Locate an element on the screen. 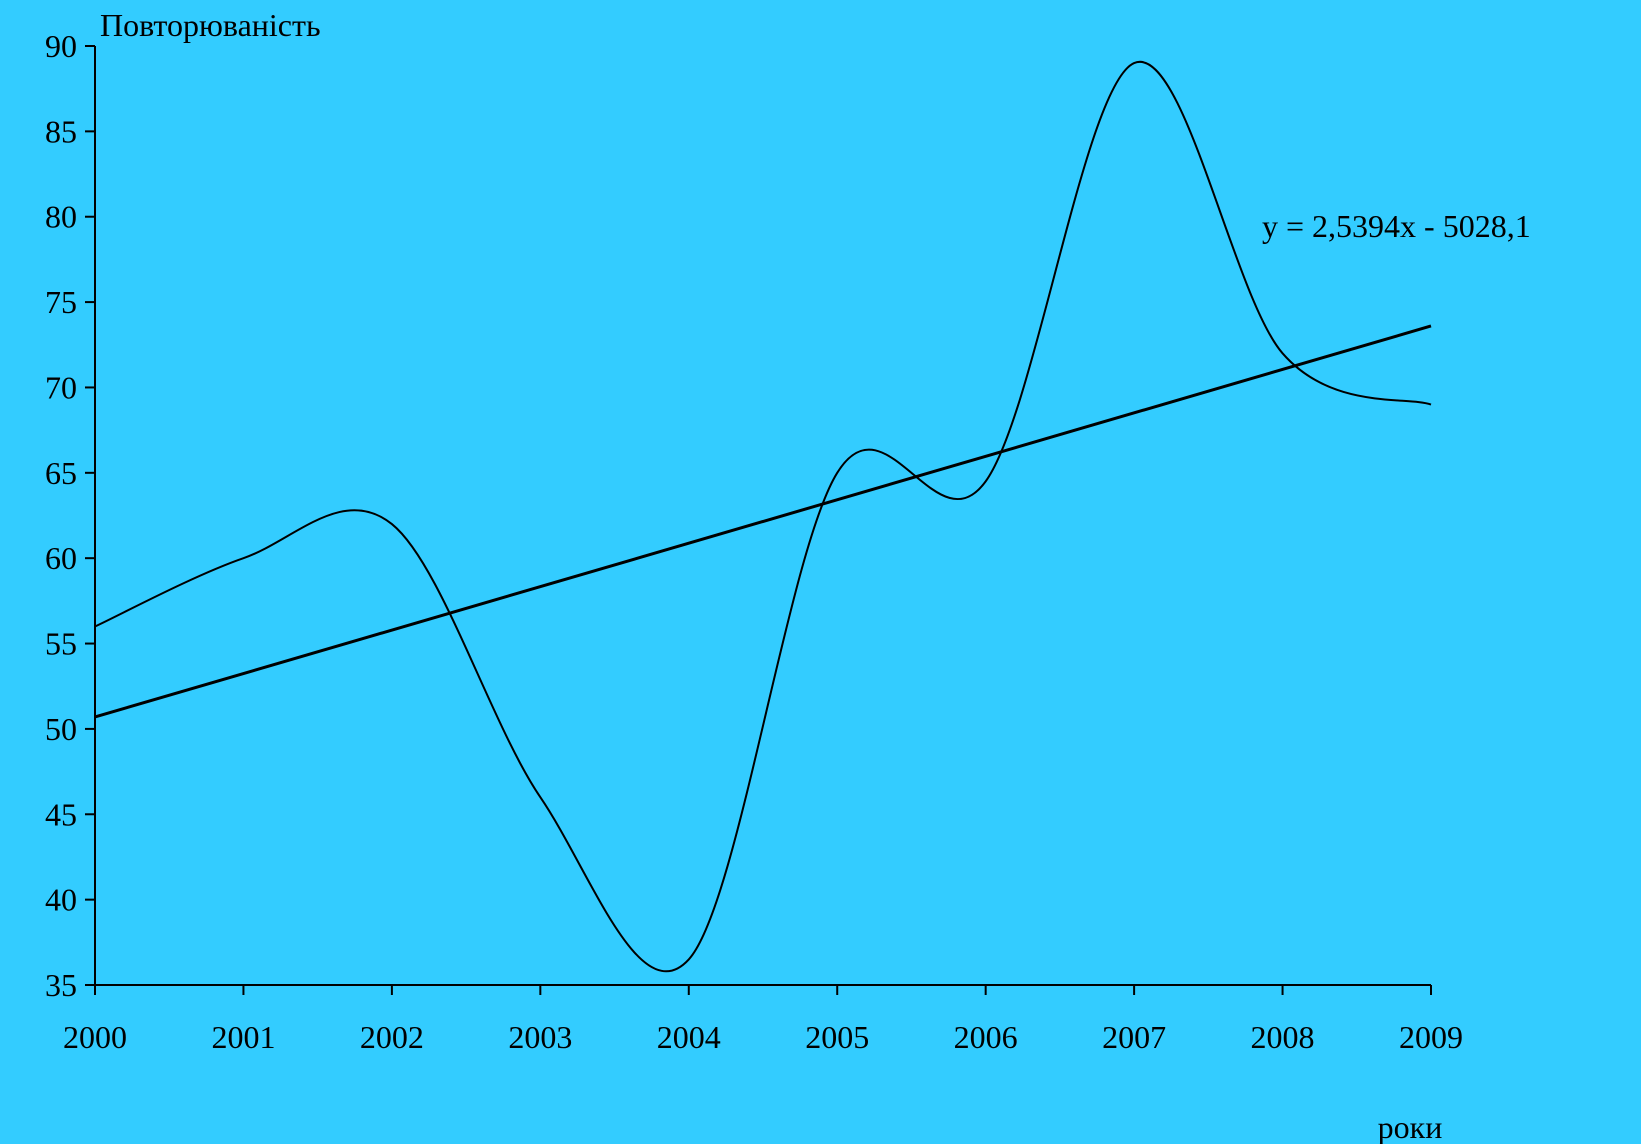 The height and width of the screenshot is (1144, 1641). y-ticks: 35 40 45 50 55 60 65 70 75 80 85 90 is located at coordinates (70, 515).